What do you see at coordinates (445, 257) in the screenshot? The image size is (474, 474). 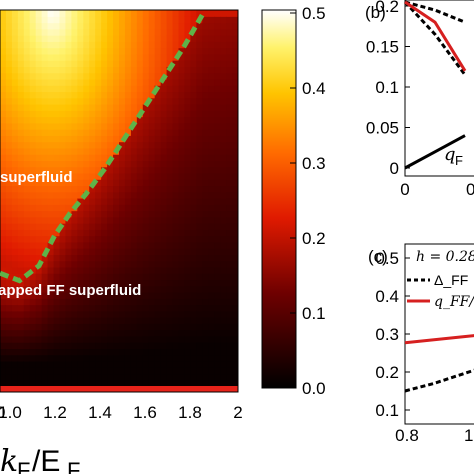 I see `legend-header: h = 0.28` at bounding box center [445, 257].